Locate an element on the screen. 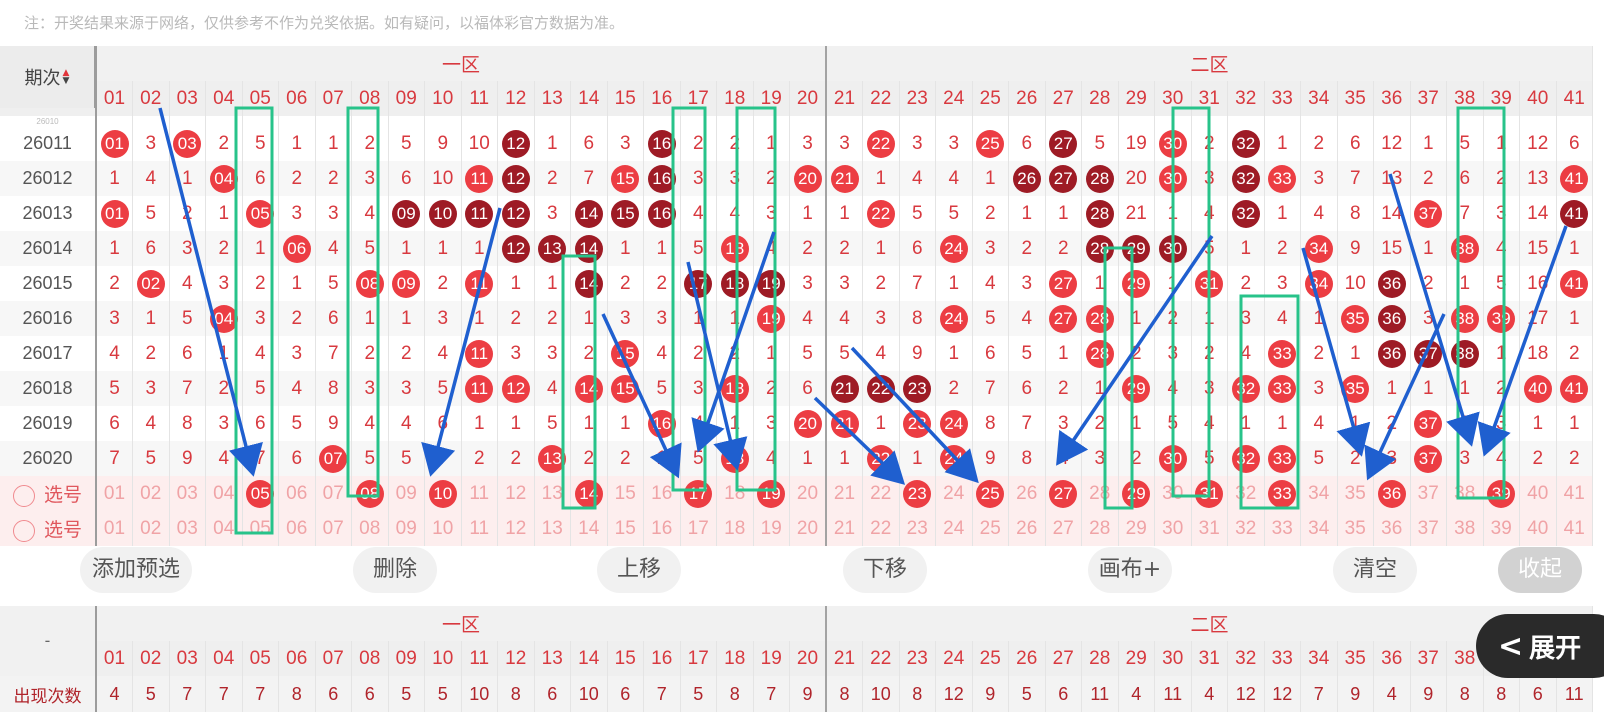 The width and height of the screenshot is (1604, 720). picked-ball: 27 is located at coordinates (1063, 493).